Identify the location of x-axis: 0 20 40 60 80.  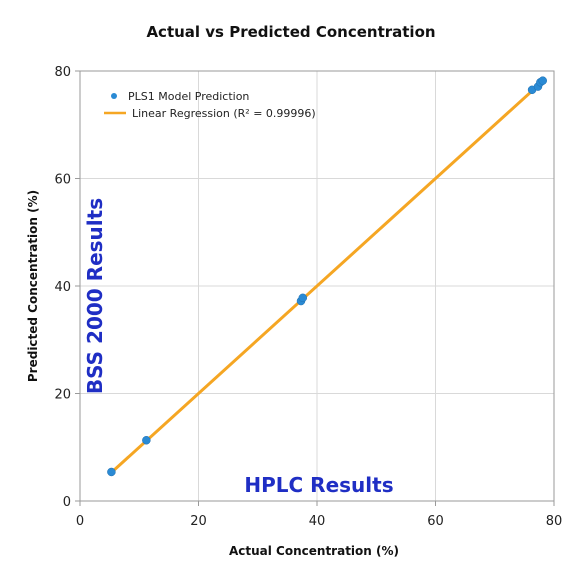
(319, 515).